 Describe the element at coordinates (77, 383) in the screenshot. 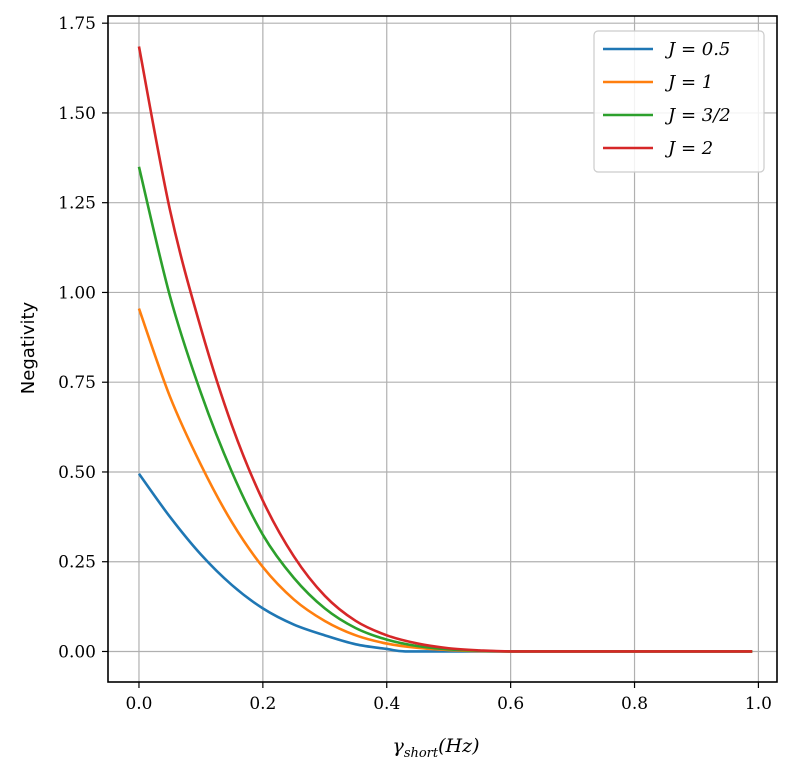

I see `y-tick-label: 0.75` at that location.